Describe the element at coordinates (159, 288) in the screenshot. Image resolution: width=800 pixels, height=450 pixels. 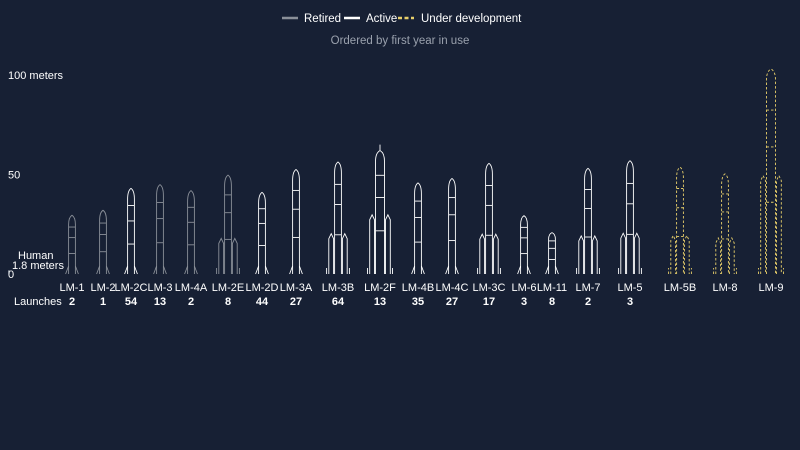
I see `rocket-name-label: LM-3` at that location.